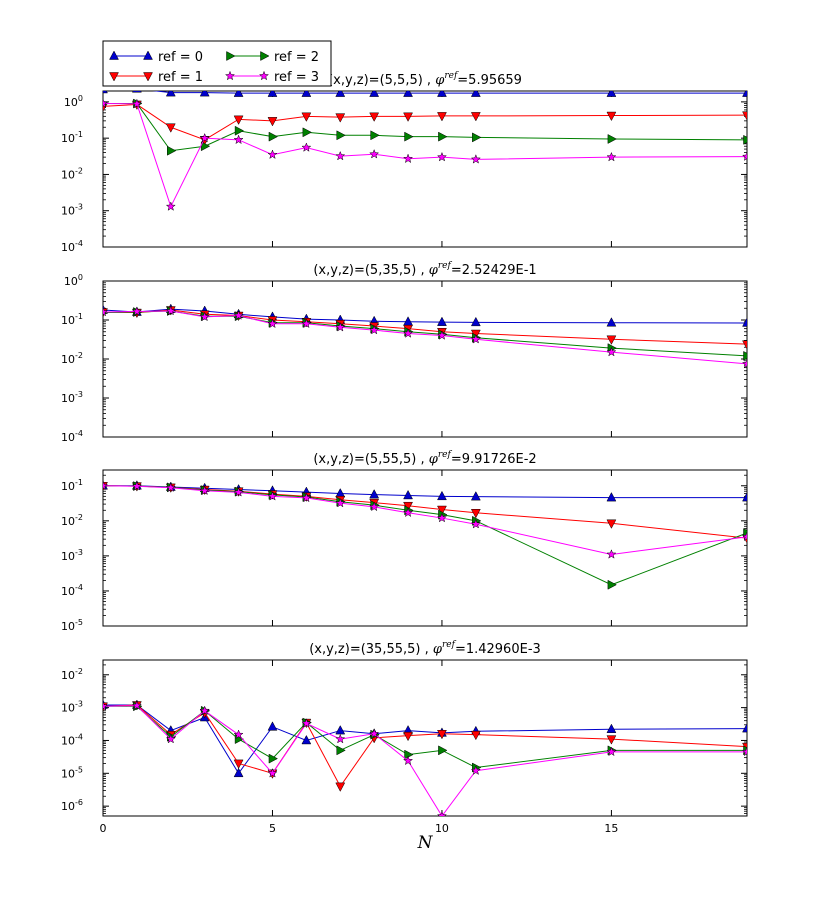  What do you see at coordinates (494, 459) in the screenshot?
I see `panel-title-value: =9.91726E-2` at bounding box center [494, 459].